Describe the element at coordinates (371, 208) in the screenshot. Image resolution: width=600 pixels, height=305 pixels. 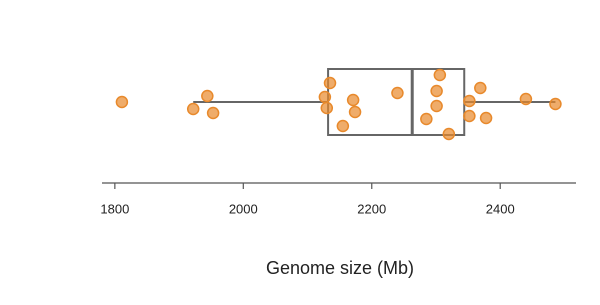
I see `x-tick-label: 2200` at that location.